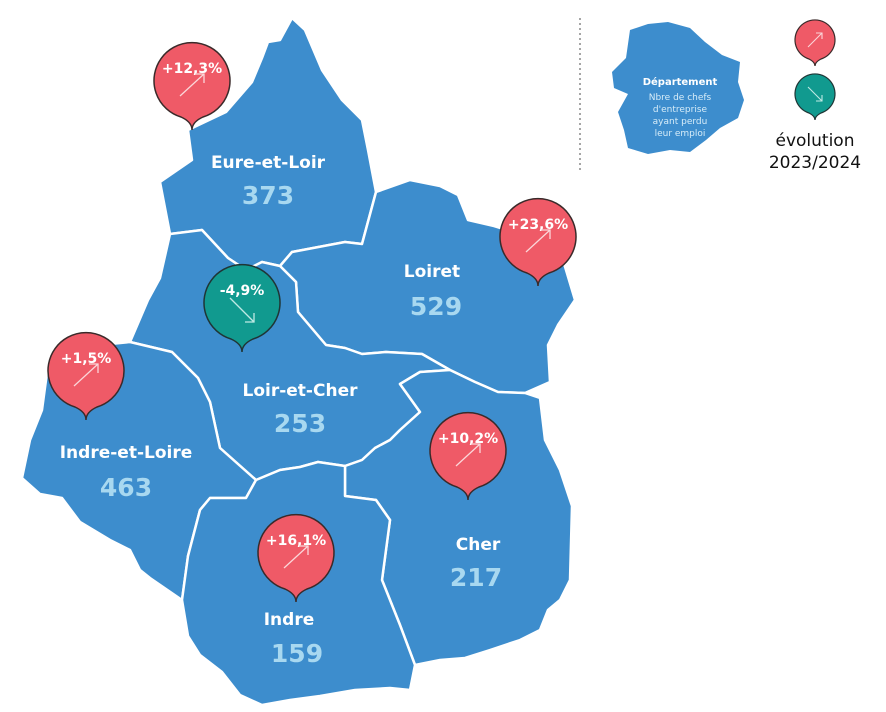  Describe the element at coordinates (242, 291) in the screenshot. I see `evolution-value: -4,9%` at that location.